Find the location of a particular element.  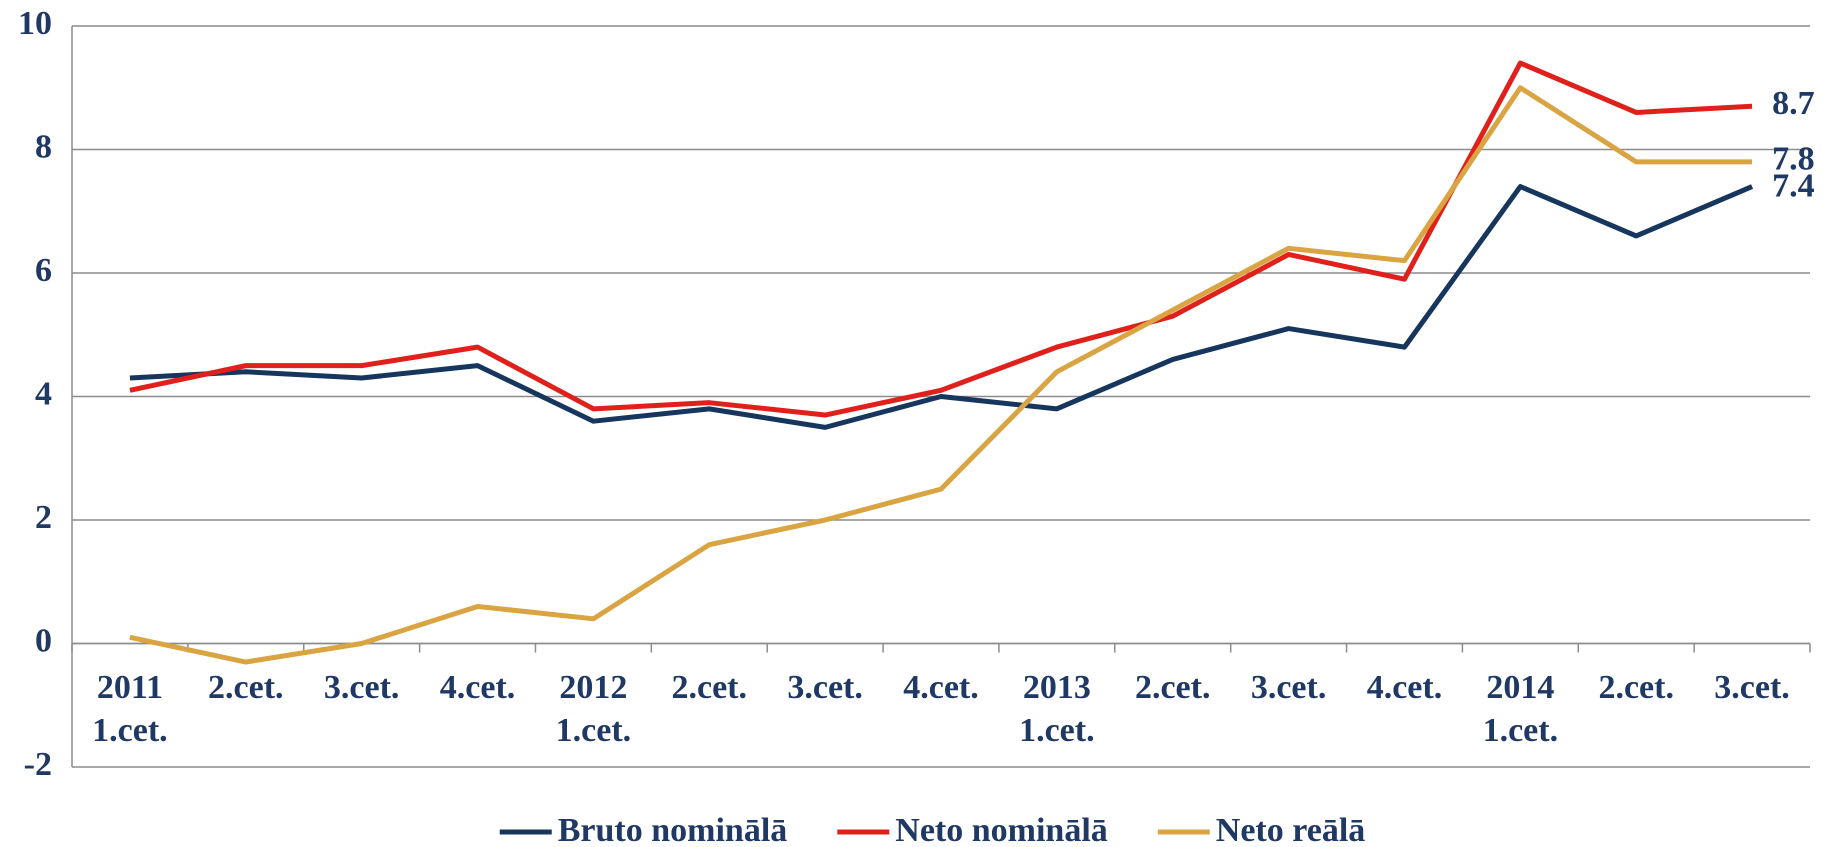

x-tick-label: 2013 is located at coordinates (1057, 687).